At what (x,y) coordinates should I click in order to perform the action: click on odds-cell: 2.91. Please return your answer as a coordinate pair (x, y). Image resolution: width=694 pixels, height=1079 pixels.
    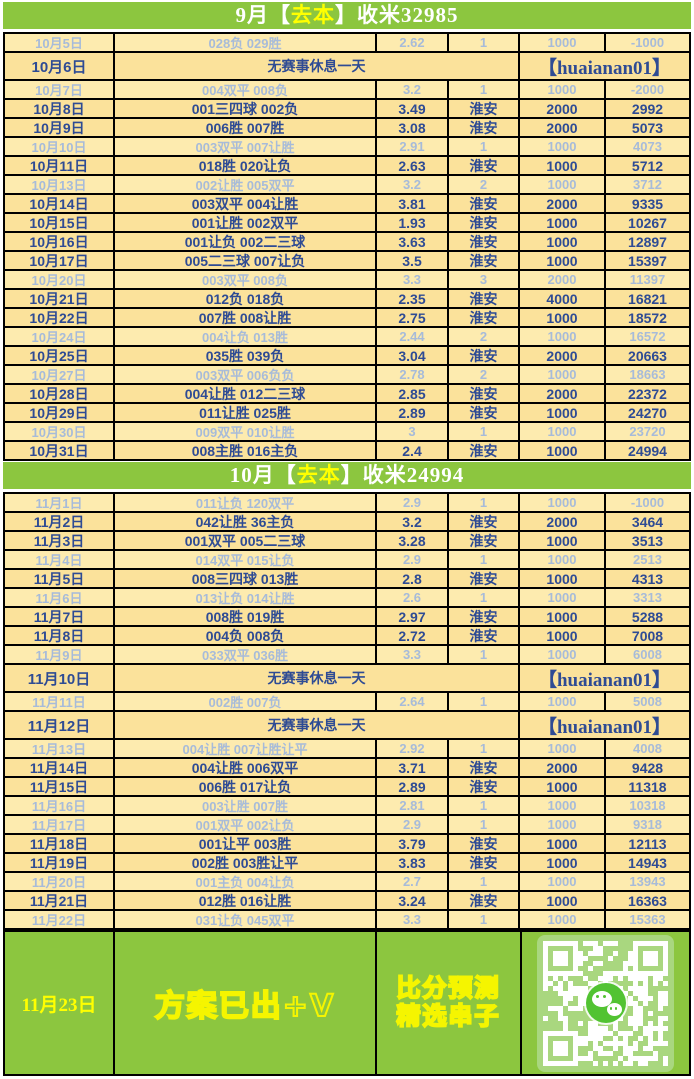
    Looking at the image, I should click on (413, 146).